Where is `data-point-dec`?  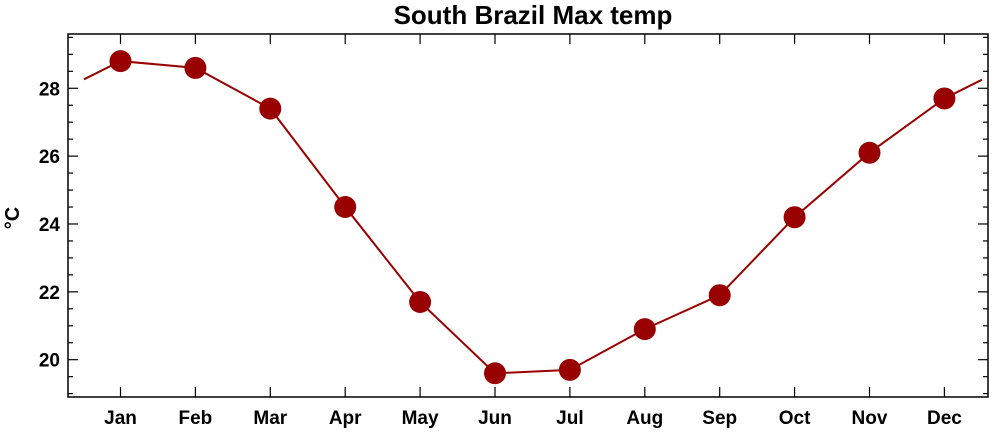
data-point-dec is located at coordinates (944, 98).